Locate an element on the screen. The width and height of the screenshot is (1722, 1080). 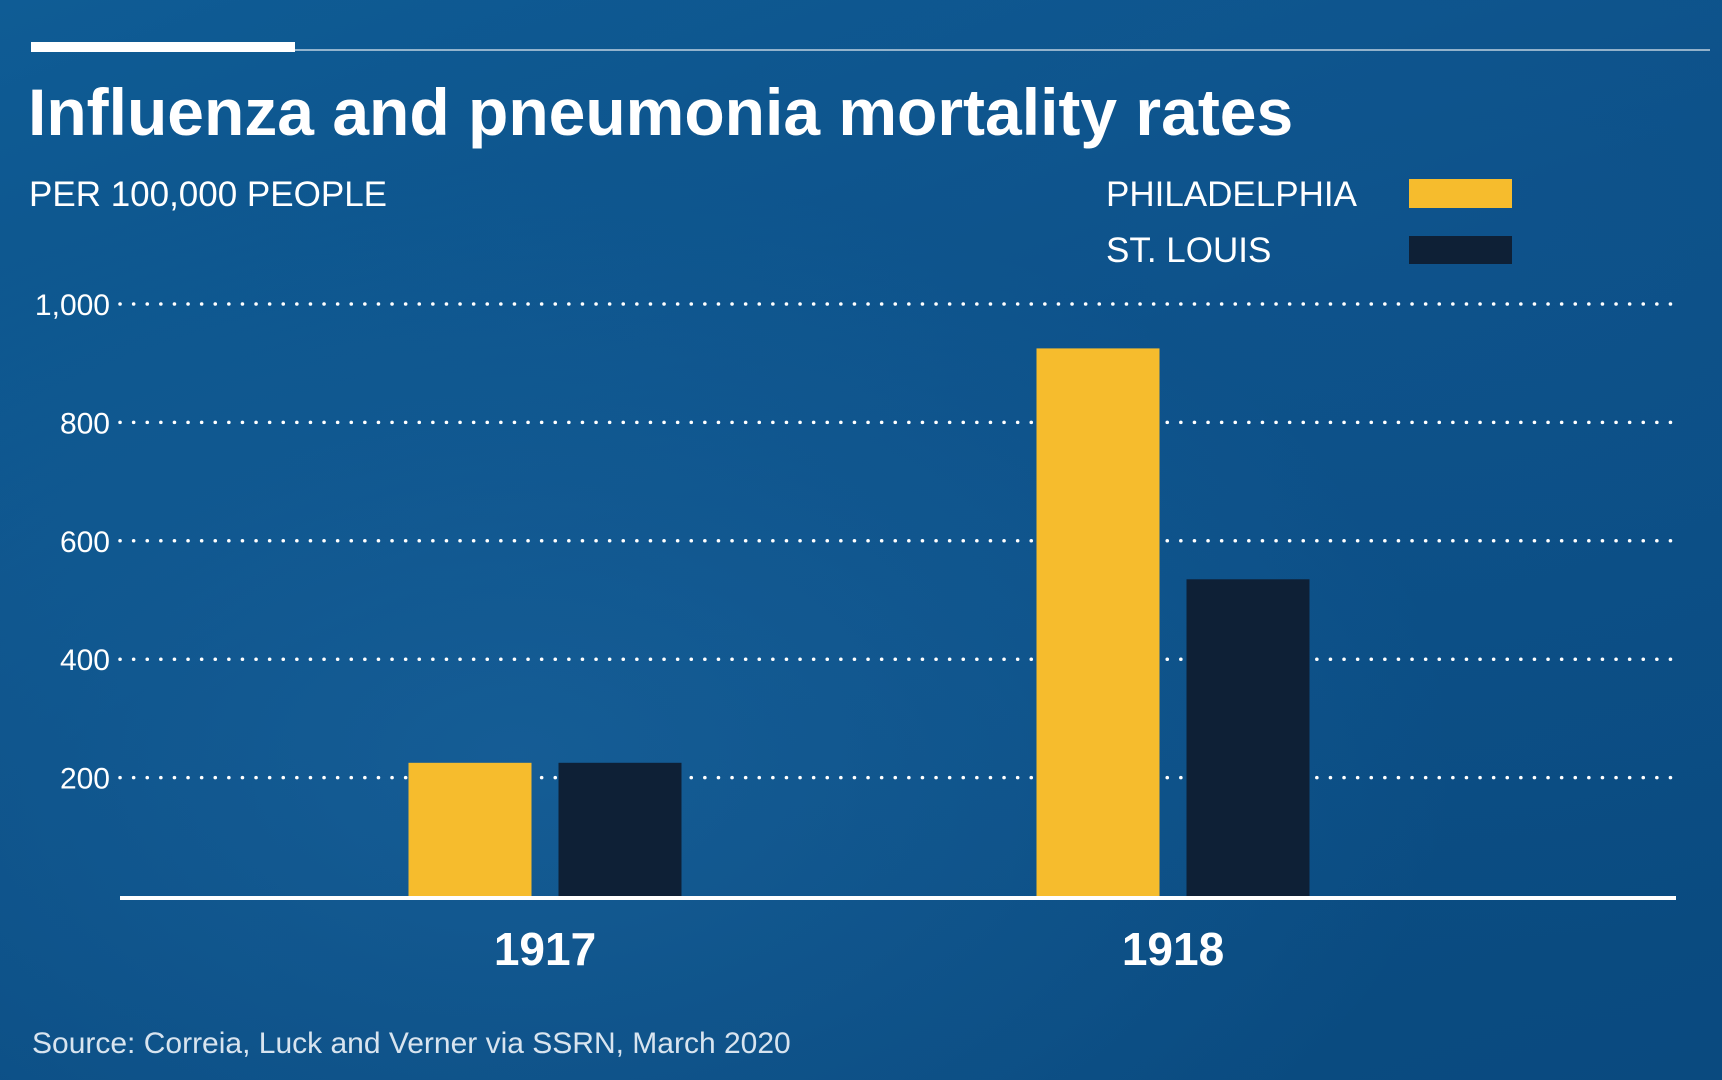
x-tick-label-1918: 1918 is located at coordinates (1173, 949).